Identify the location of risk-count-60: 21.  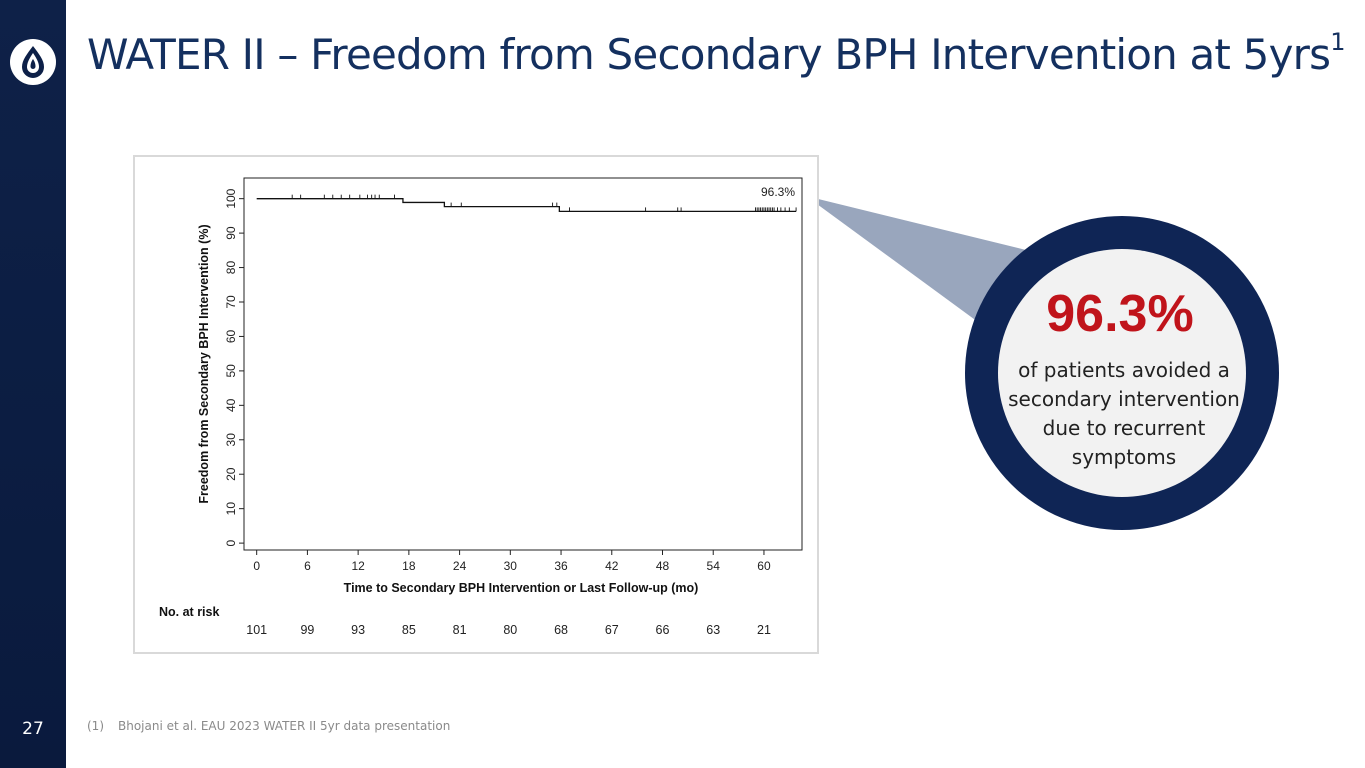
(764, 630).